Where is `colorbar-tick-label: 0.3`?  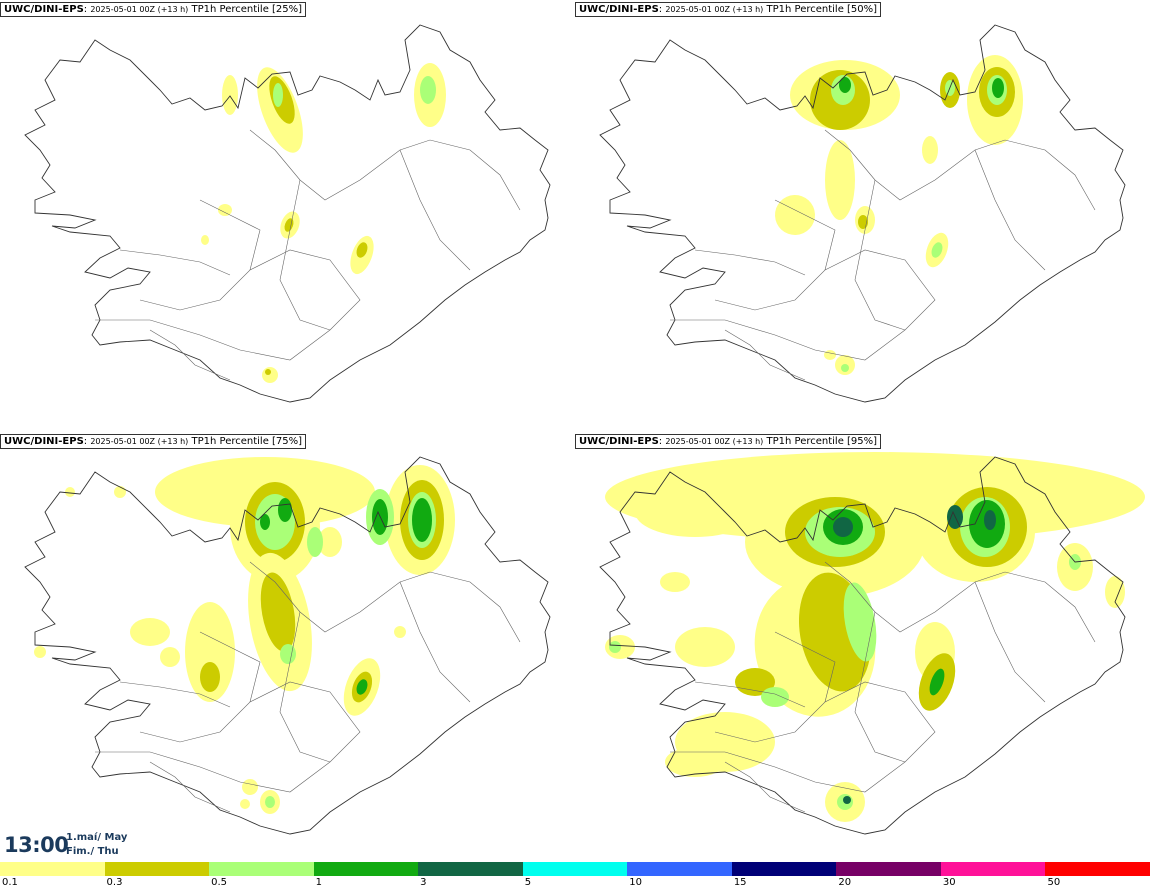
colorbar-tick-label: 0.3 is located at coordinates (114, 882).